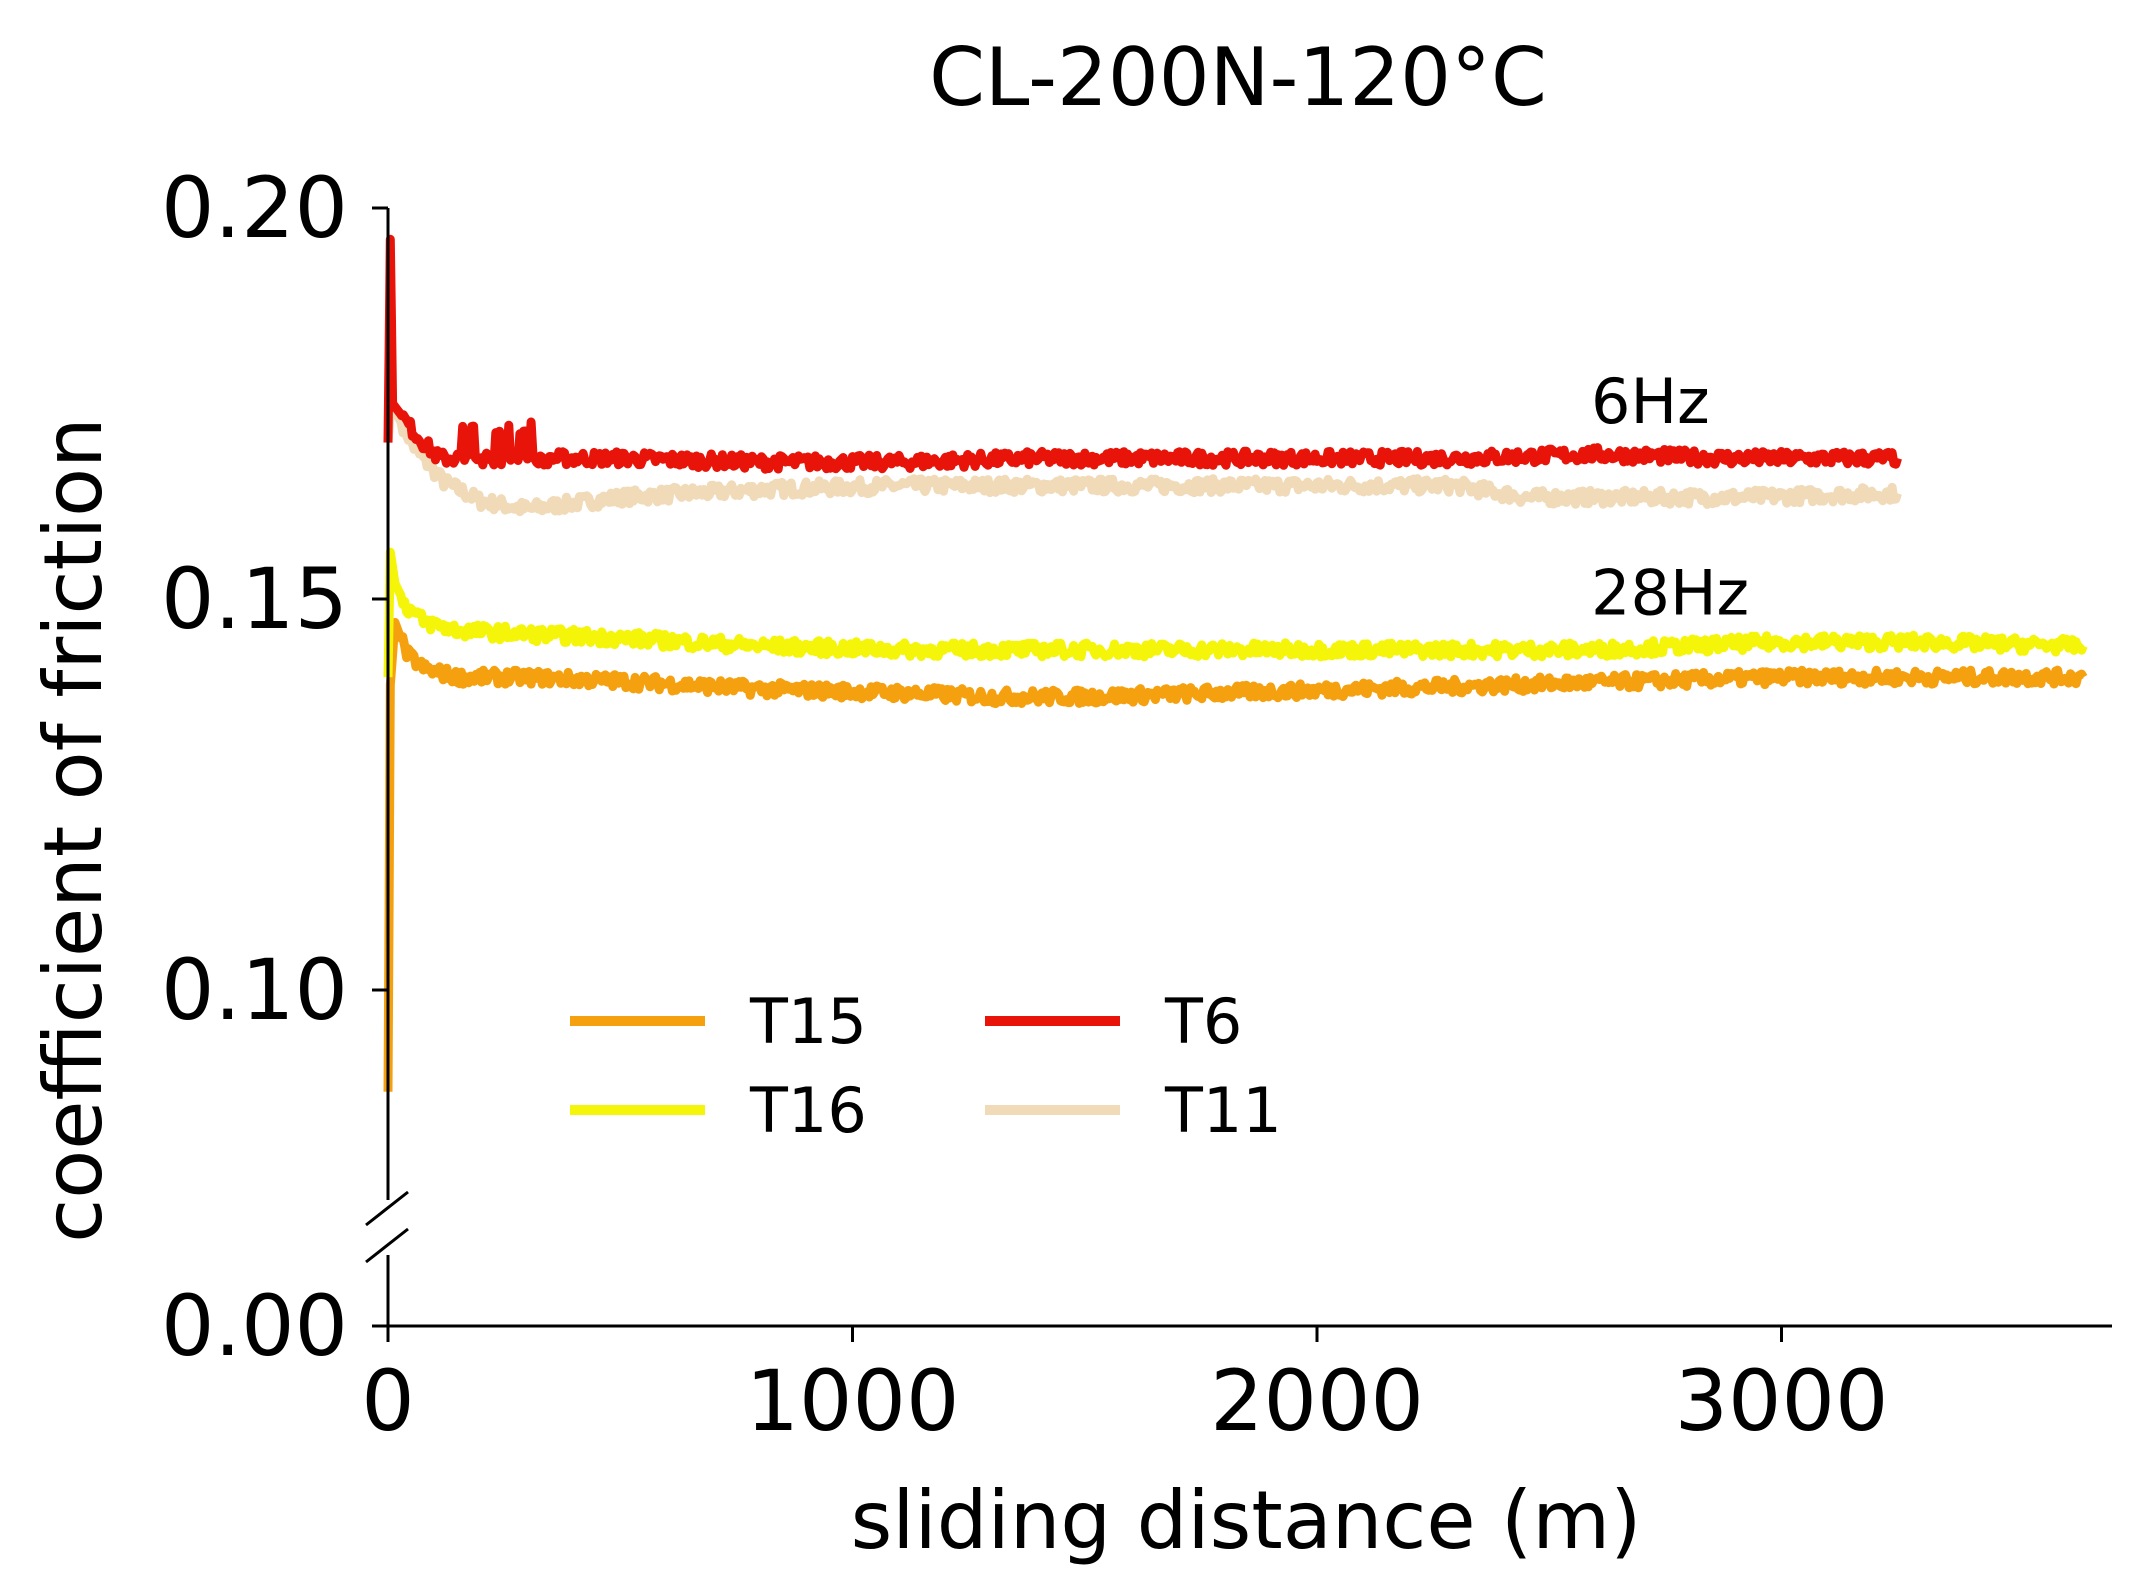 This screenshot has width=2131, height=1587. Describe the element at coordinates (808, 1021) in the screenshot. I see `legend-label-t15: T15` at that location.